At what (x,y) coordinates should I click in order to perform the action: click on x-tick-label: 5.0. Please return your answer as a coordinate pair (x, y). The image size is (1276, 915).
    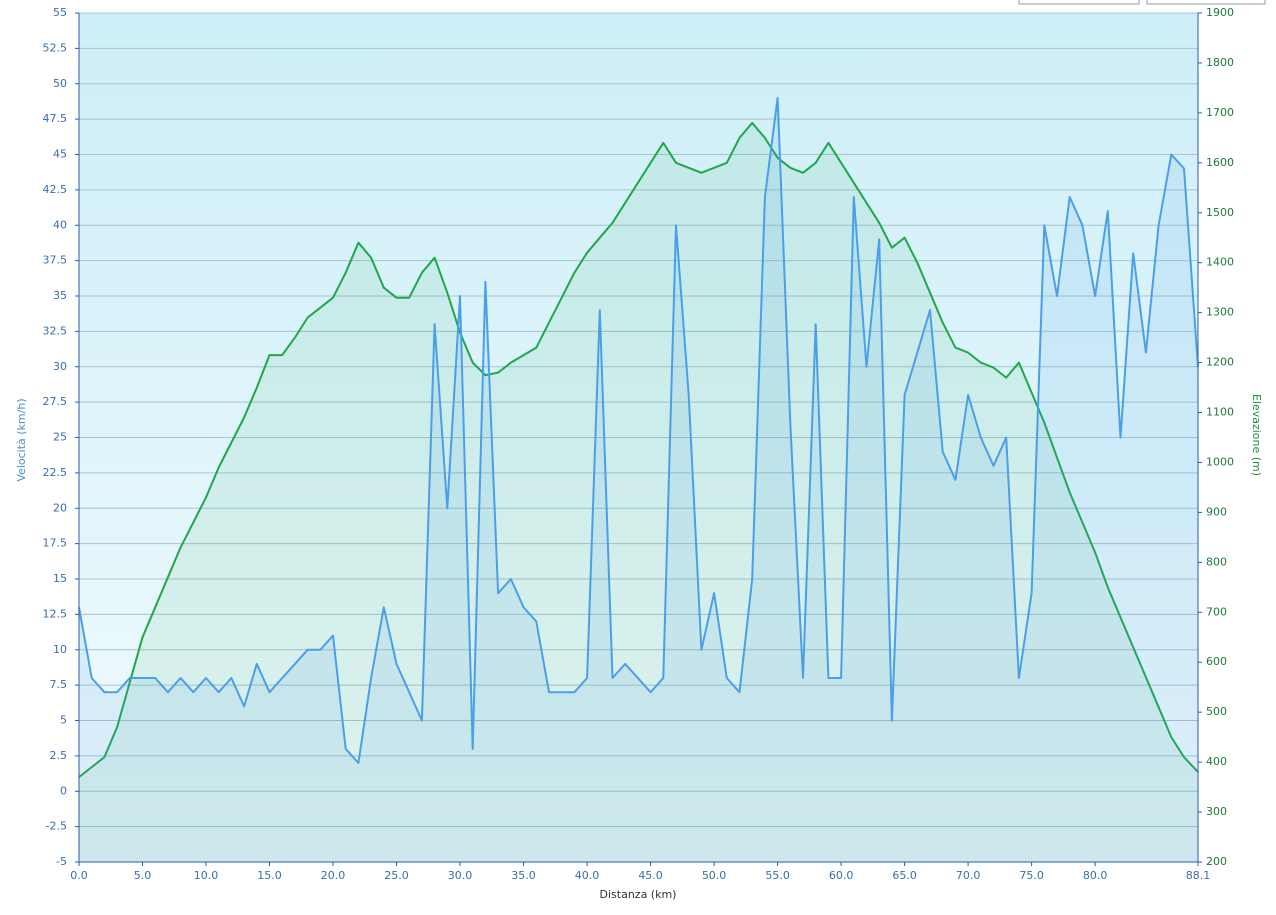
    Looking at the image, I should click on (143, 875).